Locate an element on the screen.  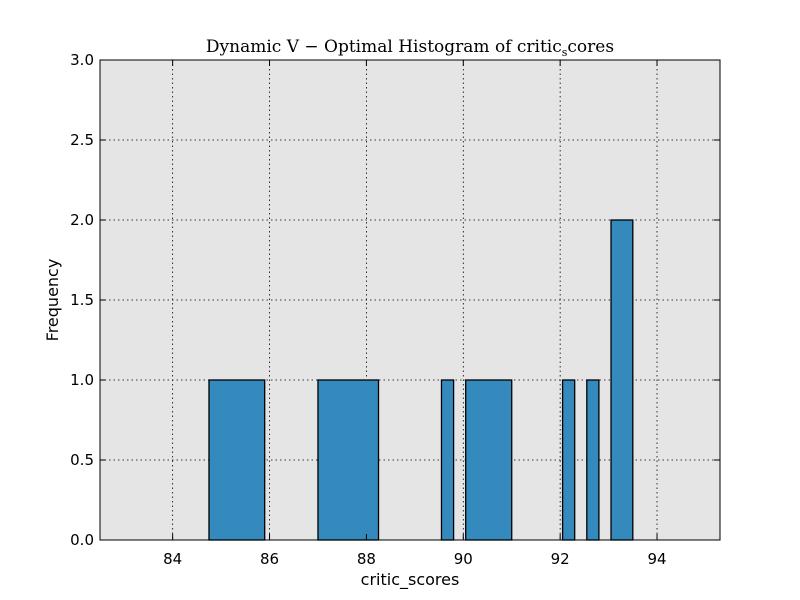
x-axis-label: critic_scores is located at coordinates (410, 580).